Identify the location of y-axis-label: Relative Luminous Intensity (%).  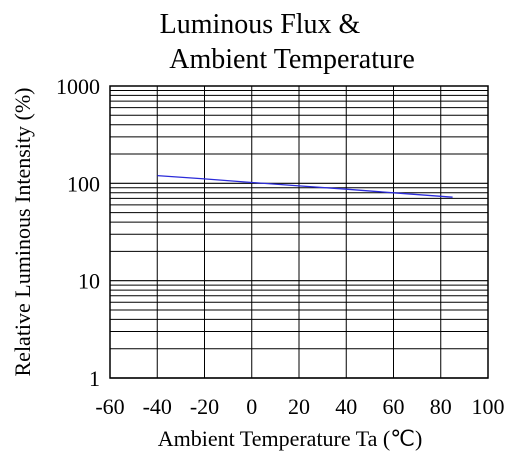
(22, 232).